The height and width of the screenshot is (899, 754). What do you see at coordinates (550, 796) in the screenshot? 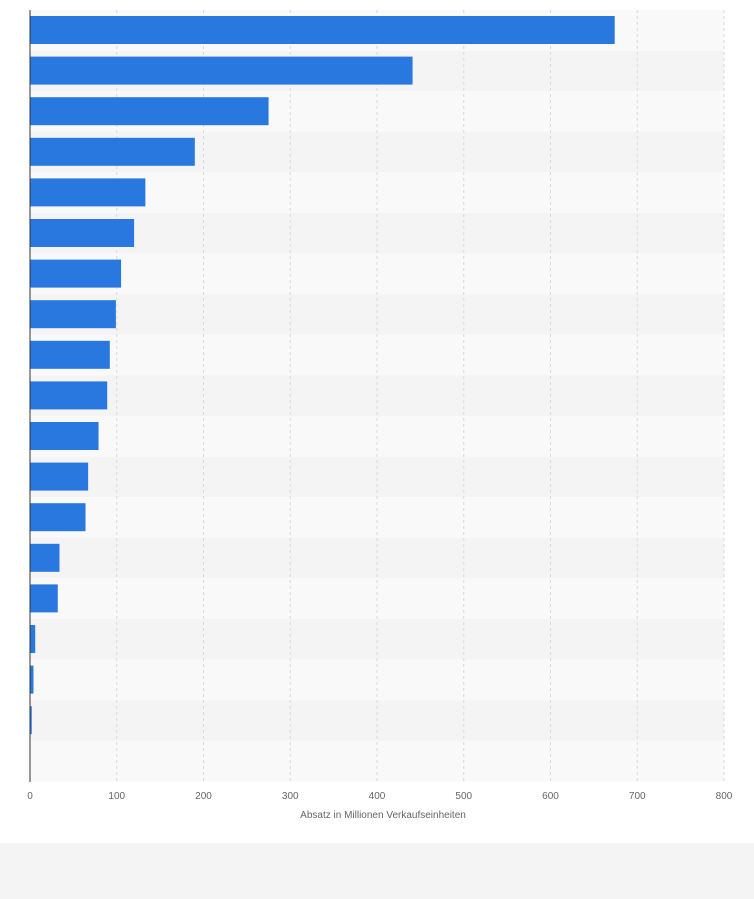
I see `x-tick-label: 600` at bounding box center [550, 796].